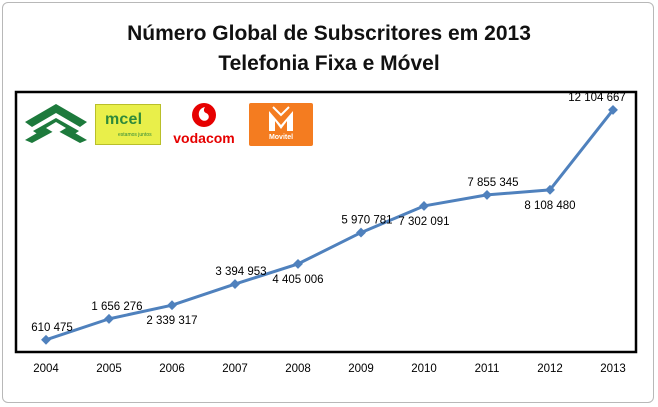 The width and height of the screenshot is (658, 407). Describe the element at coordinates (423, 222) in the screenshot. I see `data-label-2010: 7 302 091` at that location.